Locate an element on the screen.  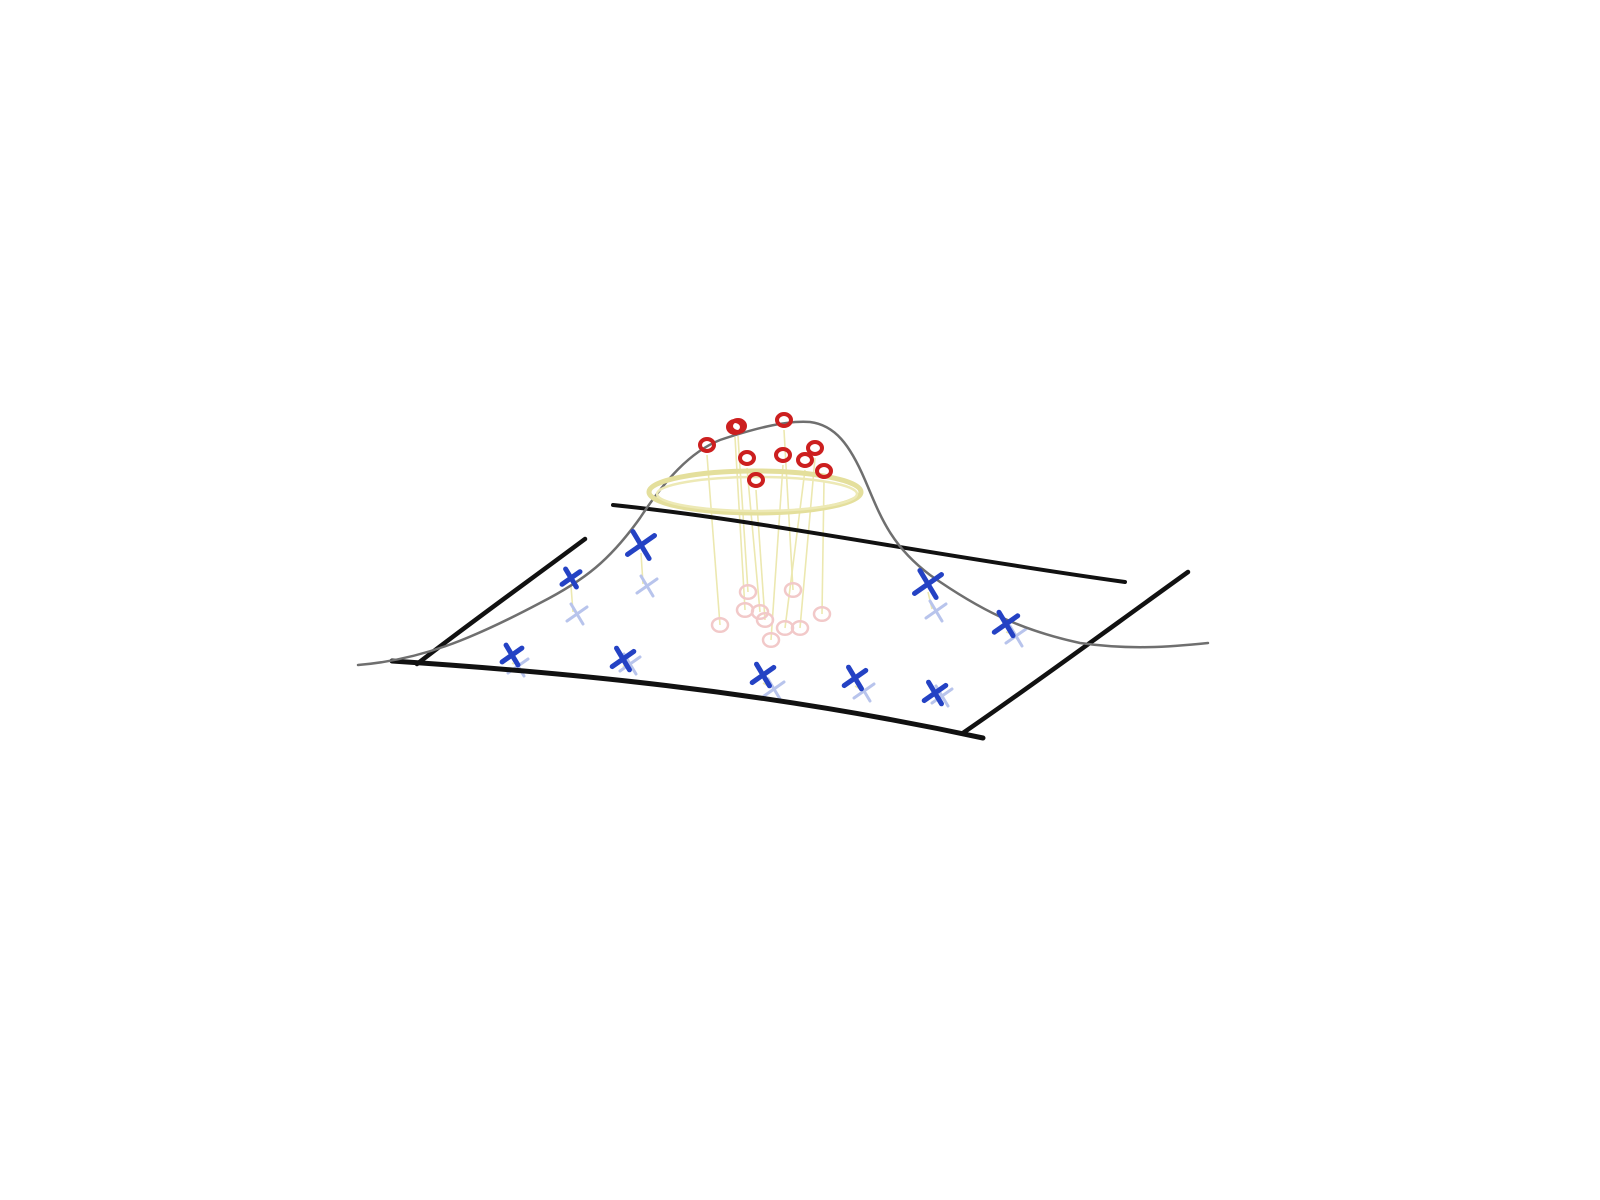
lifted-points is located at coordinates (760, 559).